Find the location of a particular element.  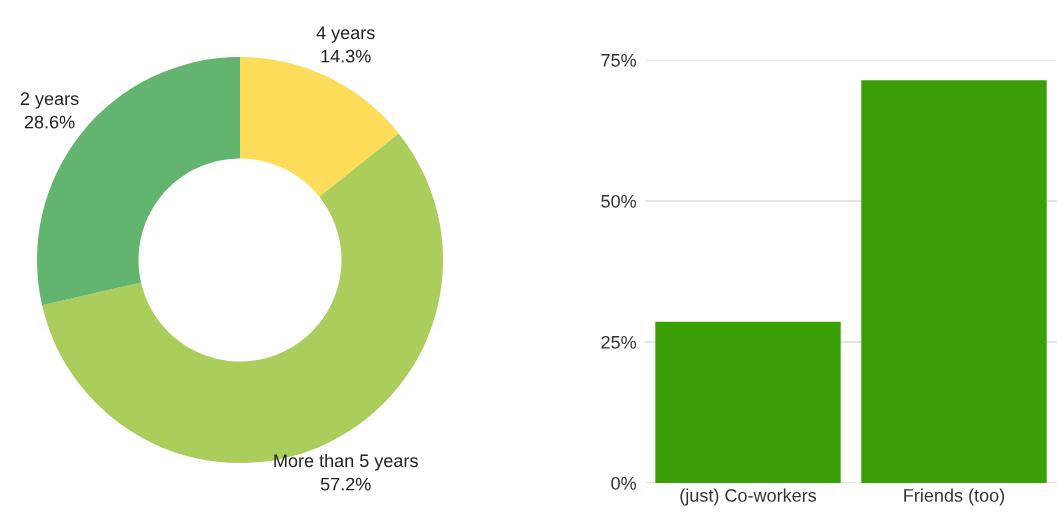

data-label: 28.6% is located at coordinates (49, 122).